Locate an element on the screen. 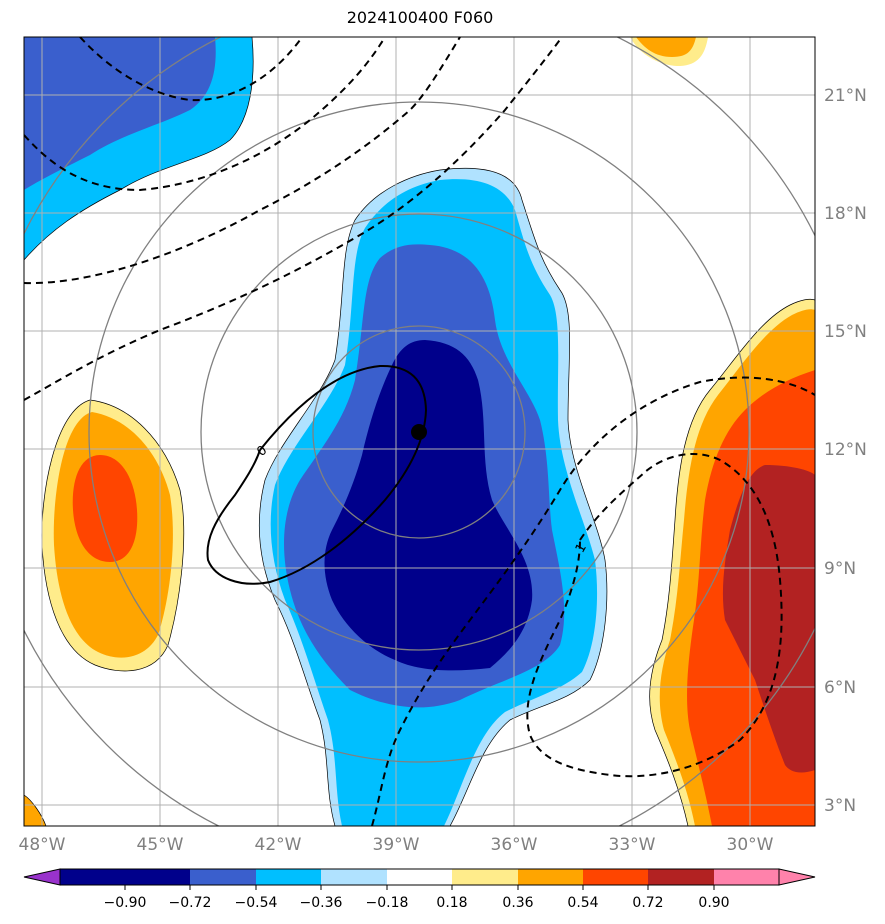 Image resolution: width=885 pixels, height=924 pixels. colorbar-tick-label: −0.90 is located at coordinates (125, 903).